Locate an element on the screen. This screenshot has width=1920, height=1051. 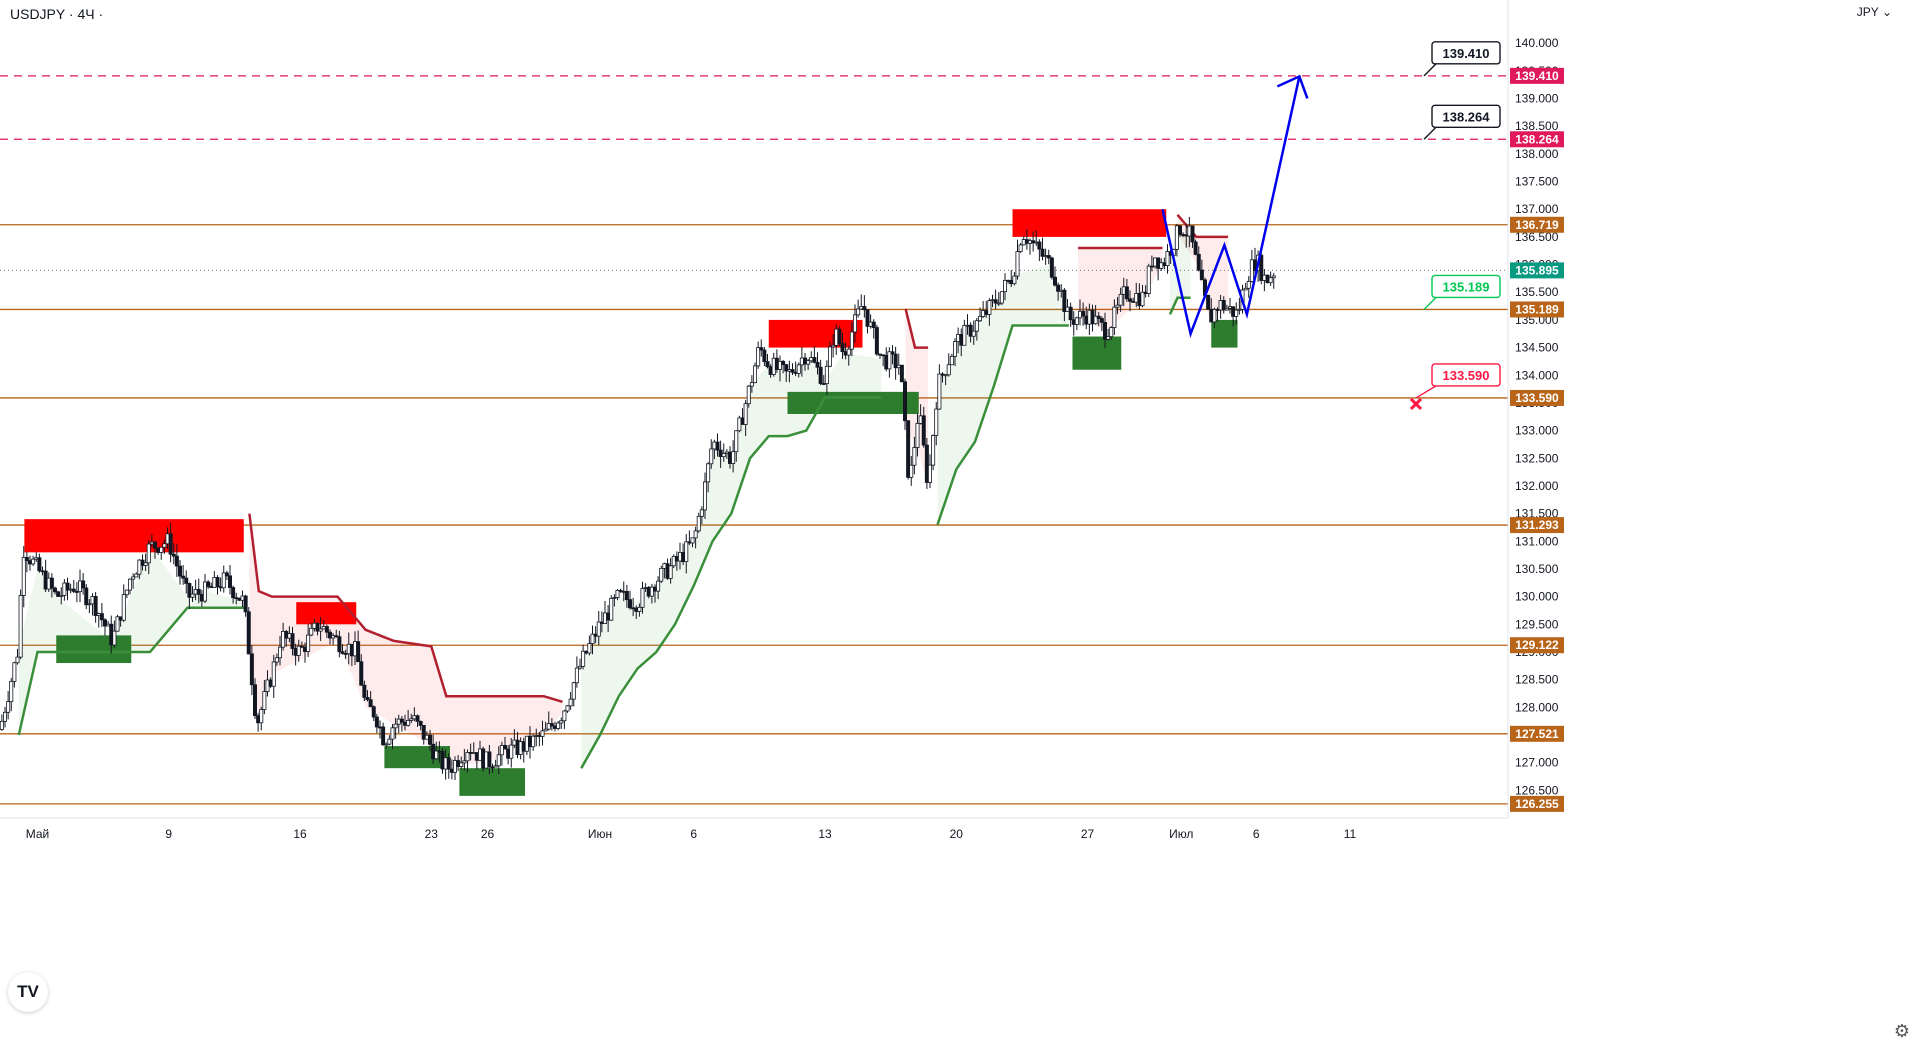
target-tag-bg is located at coordinates (1537, 75).